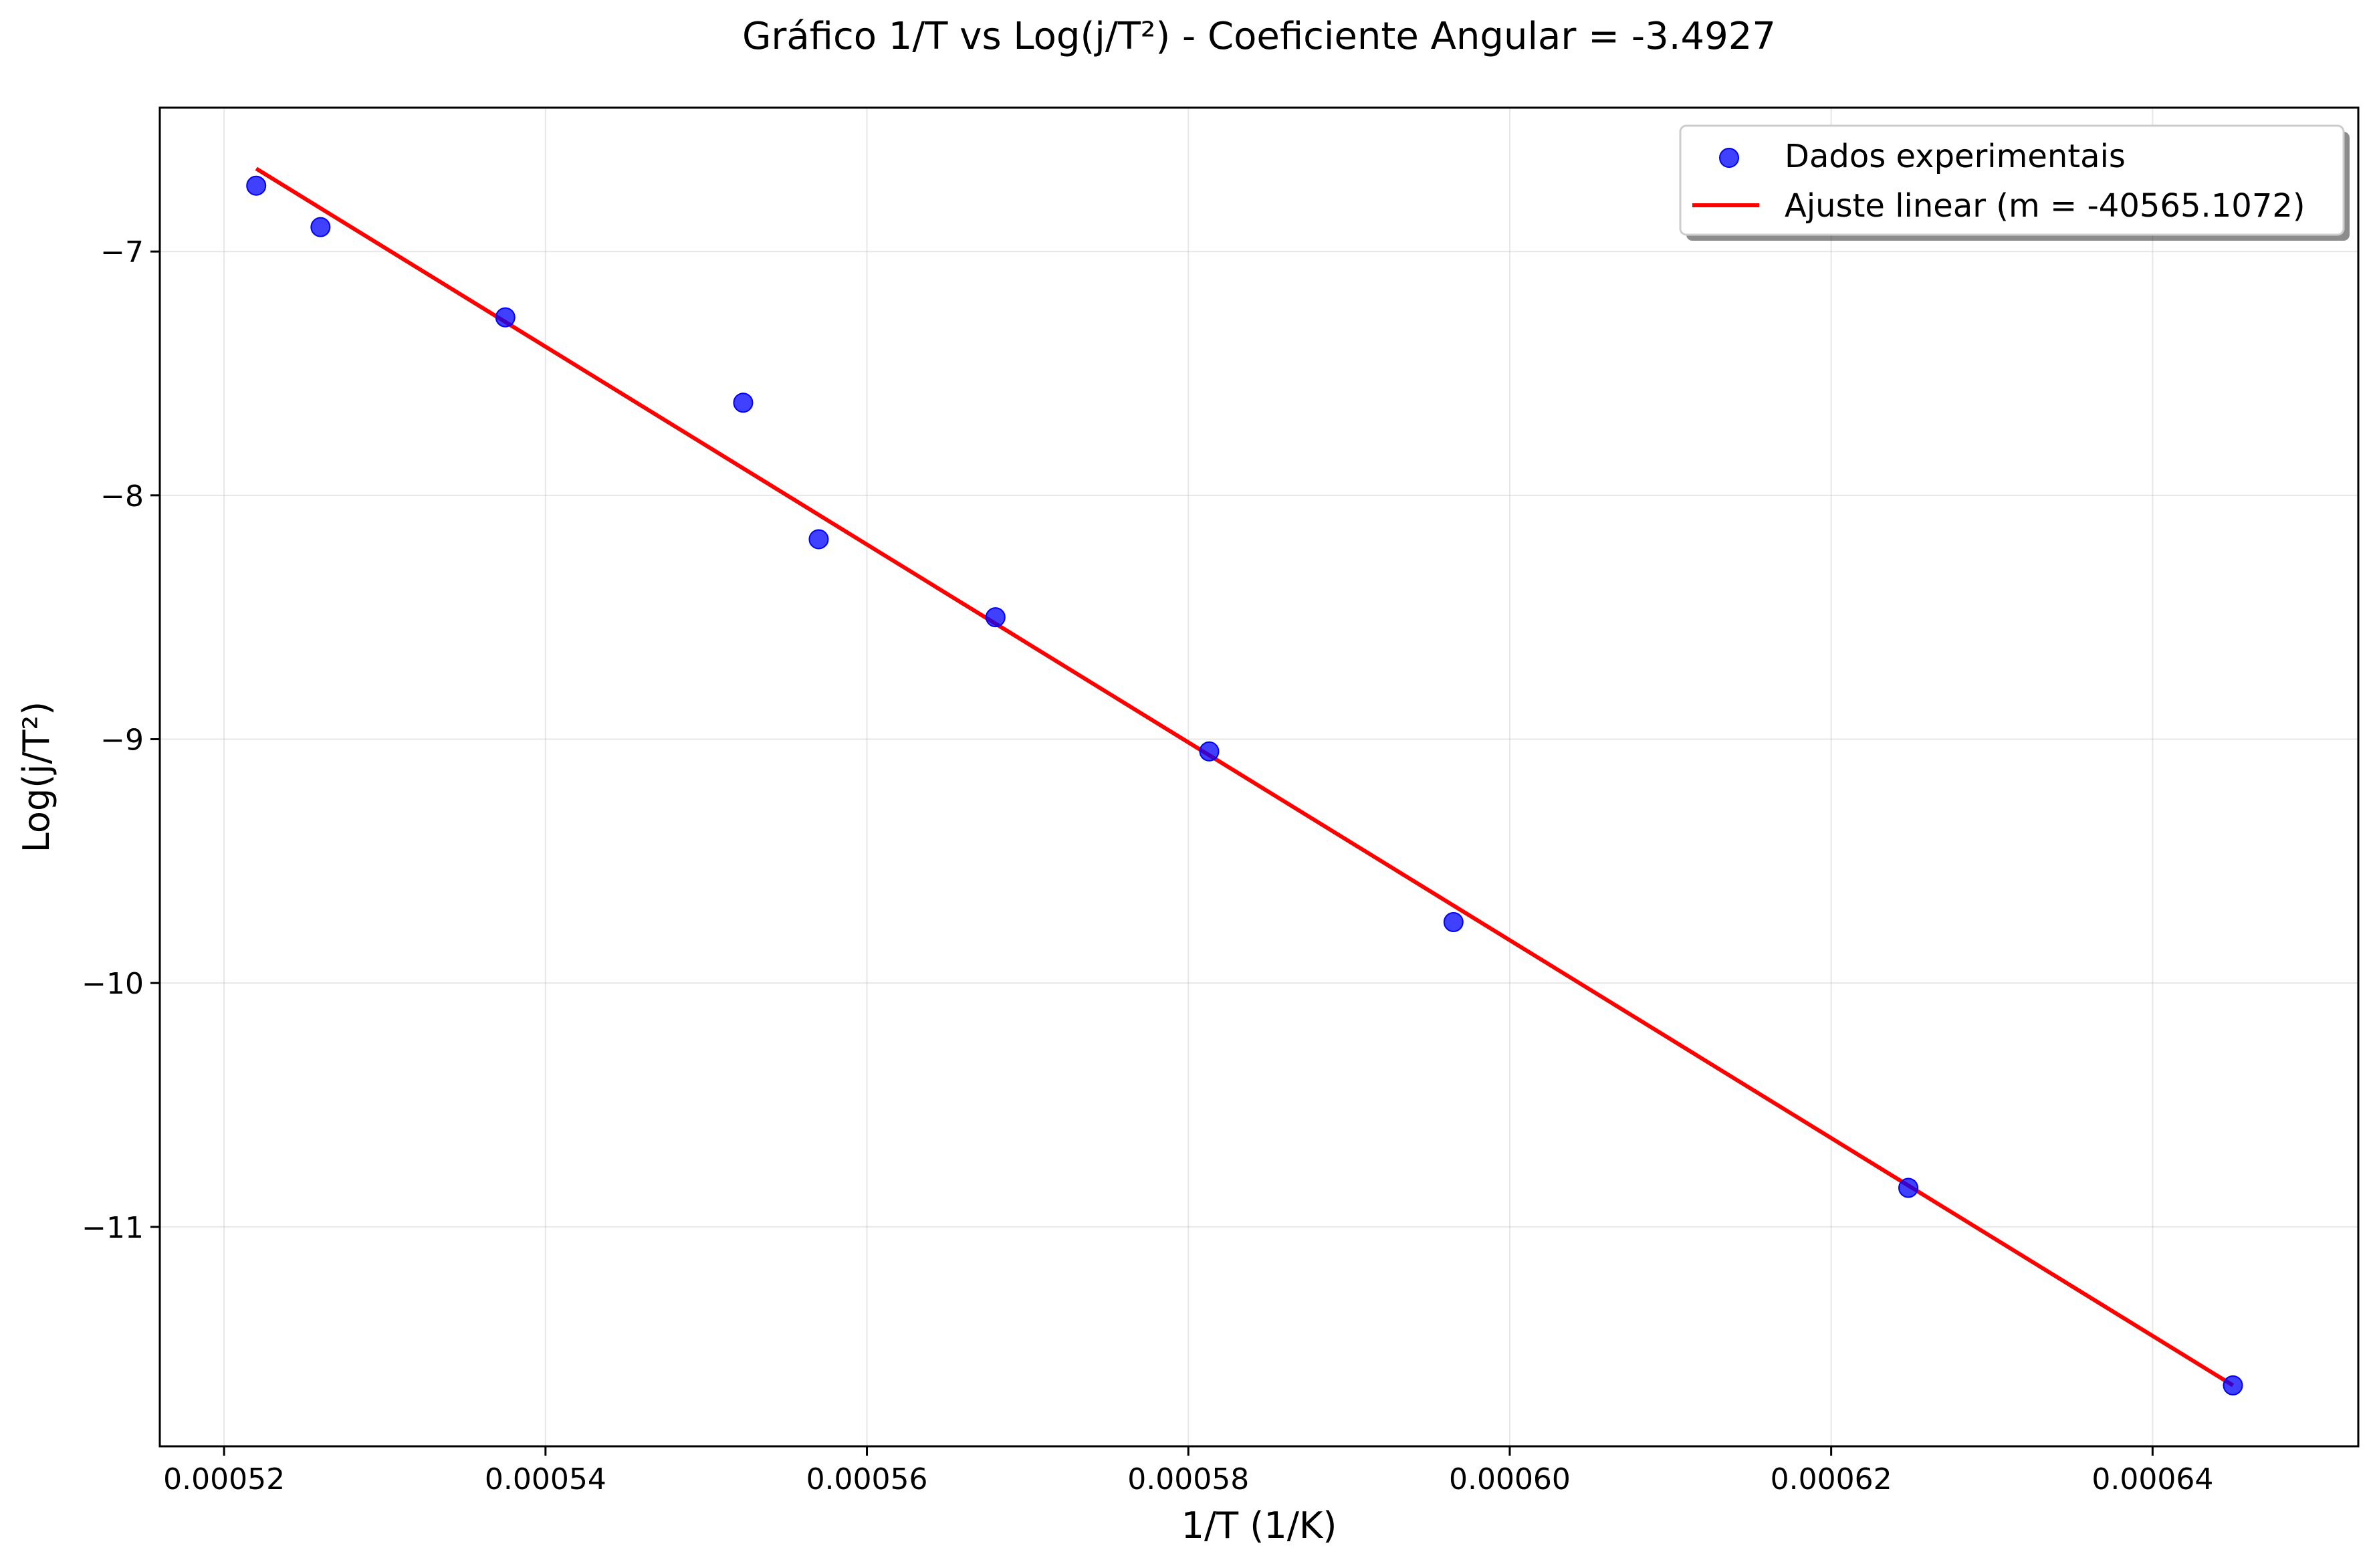  Describe the element at coordinates (1259, 1525) in the screenshot. I see `x-axis-label: 1/T (1/K)` at that location.